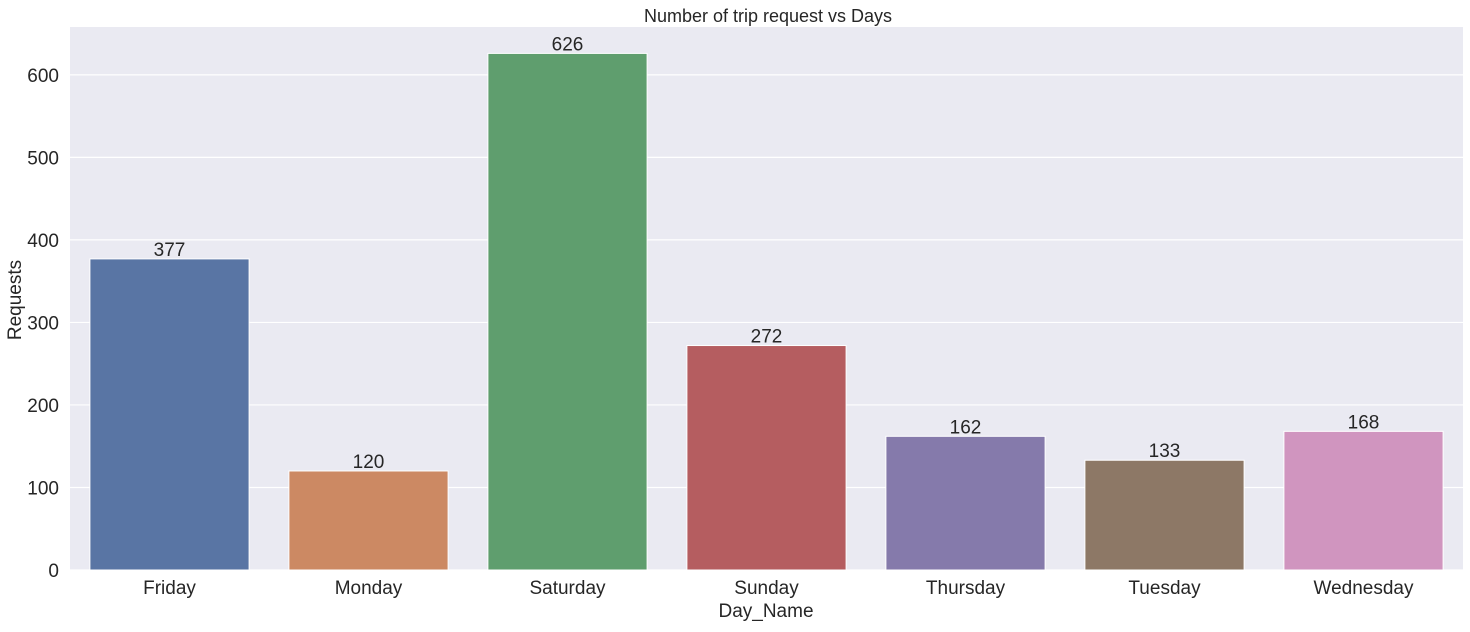  I want to click on x-tick-label: Tuesday, so click(1164, 588).